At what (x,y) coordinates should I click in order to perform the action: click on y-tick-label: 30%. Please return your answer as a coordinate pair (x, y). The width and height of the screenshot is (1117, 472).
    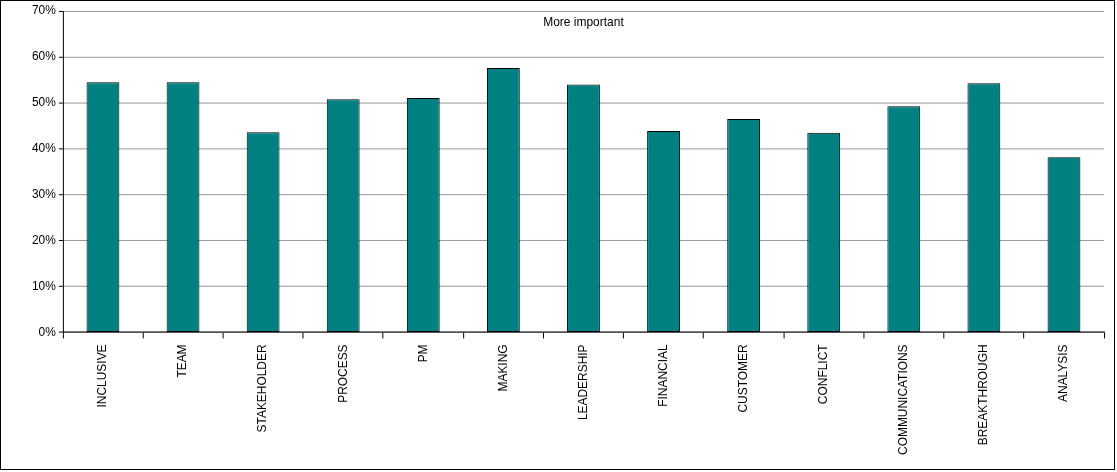
    Looking at the image, I should click on (44, 194).